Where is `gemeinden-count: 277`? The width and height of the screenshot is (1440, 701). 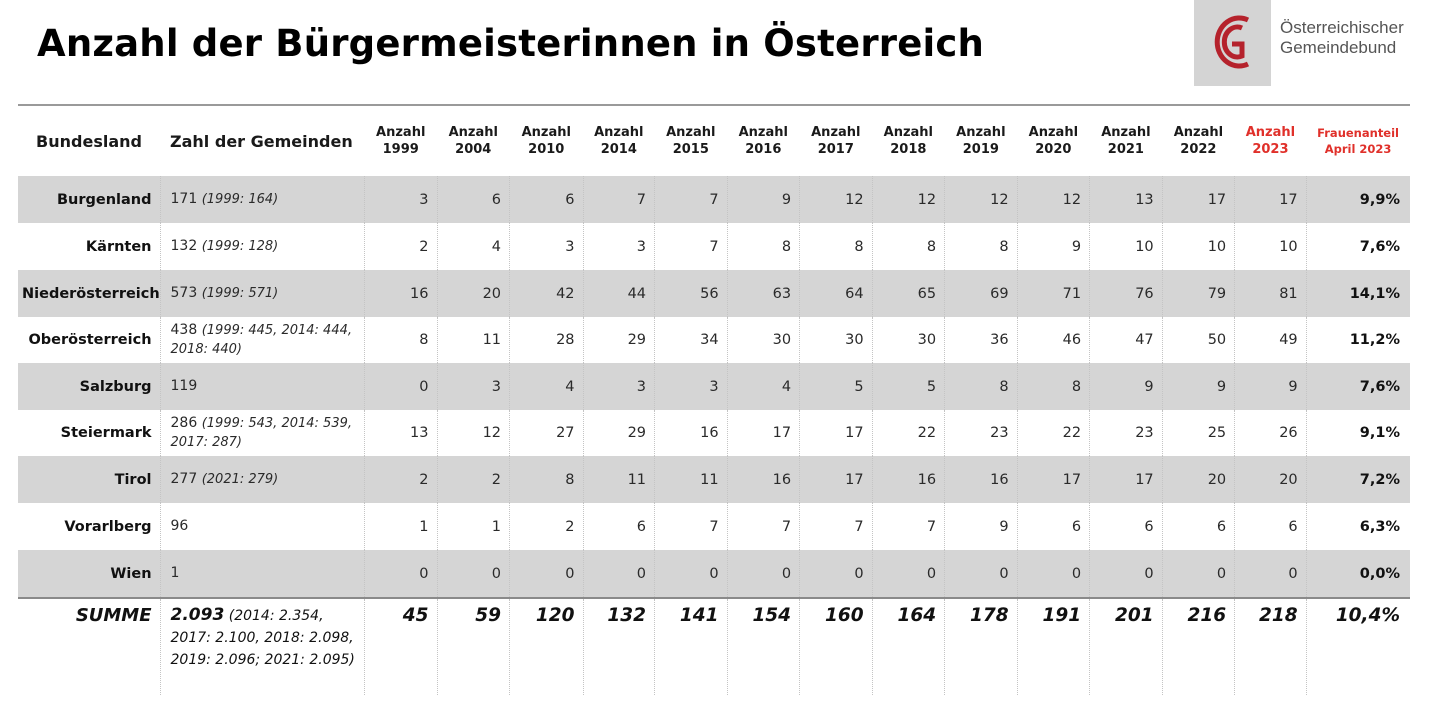
gemeinden-count: 277 is located at coordinates (184, 479).